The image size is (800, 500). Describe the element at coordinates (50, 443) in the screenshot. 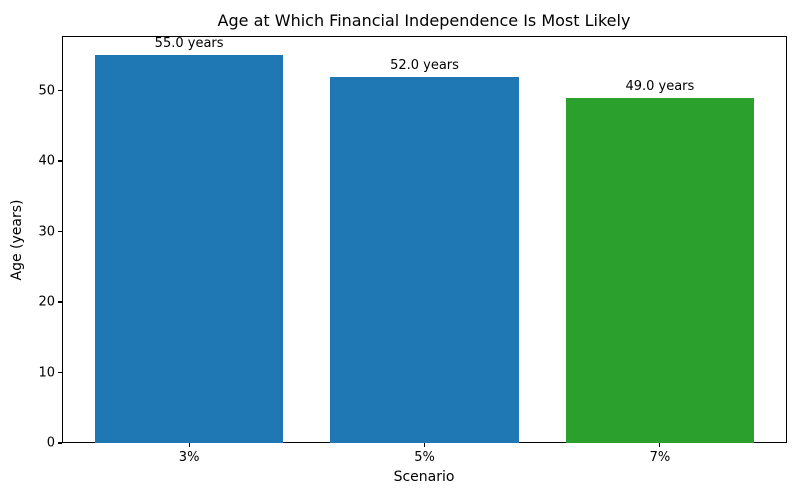

I see `y-tick-label: 0` at that location.